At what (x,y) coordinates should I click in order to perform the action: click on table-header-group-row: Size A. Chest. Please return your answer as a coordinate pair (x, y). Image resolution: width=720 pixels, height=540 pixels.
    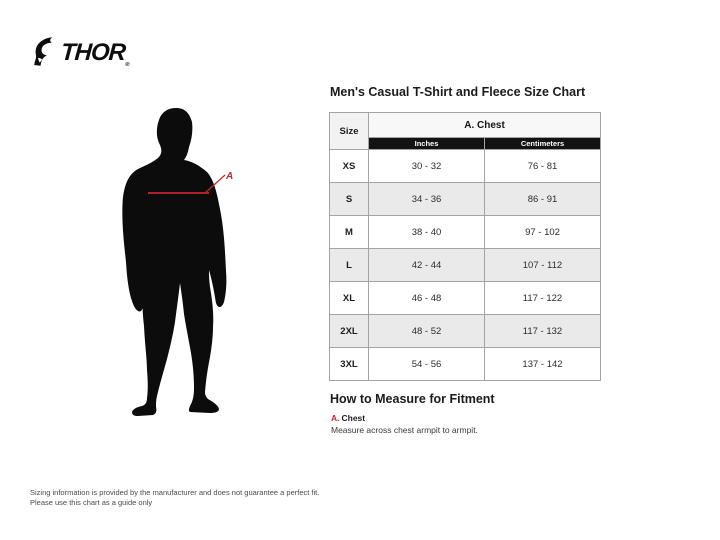
    Looking at the image, I should click on (465, 131).